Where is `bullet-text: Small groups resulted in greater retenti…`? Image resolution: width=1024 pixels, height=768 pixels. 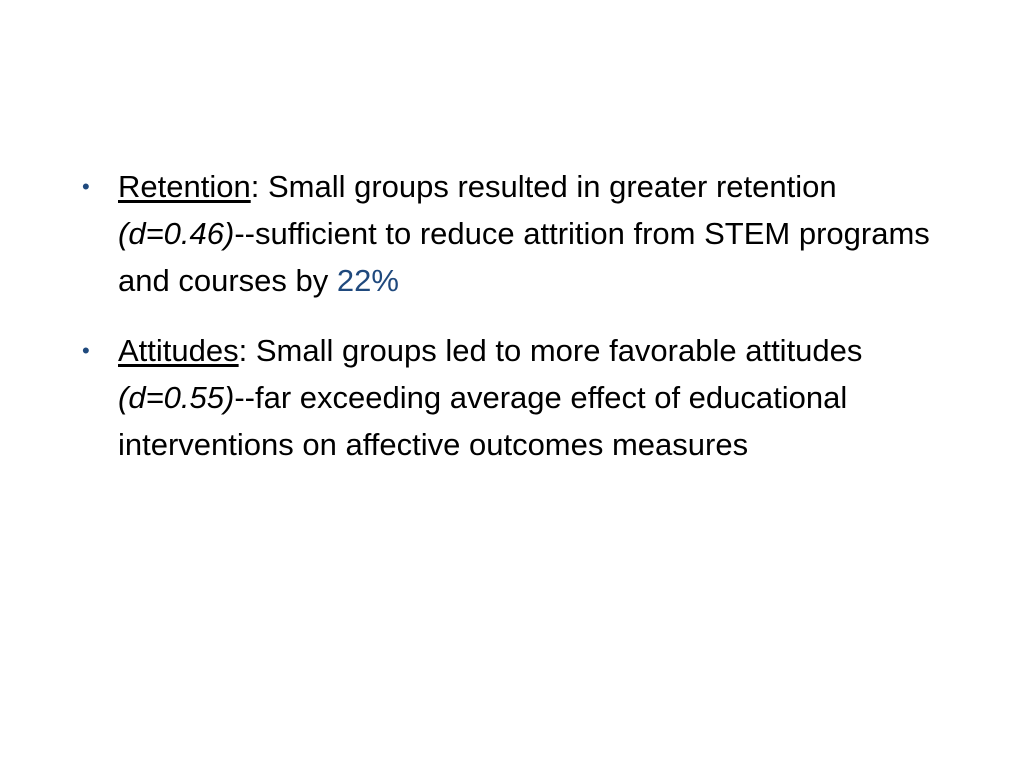
bullet-text: Small groups resulted in greater retenti… is located at coordinates (548, 186).